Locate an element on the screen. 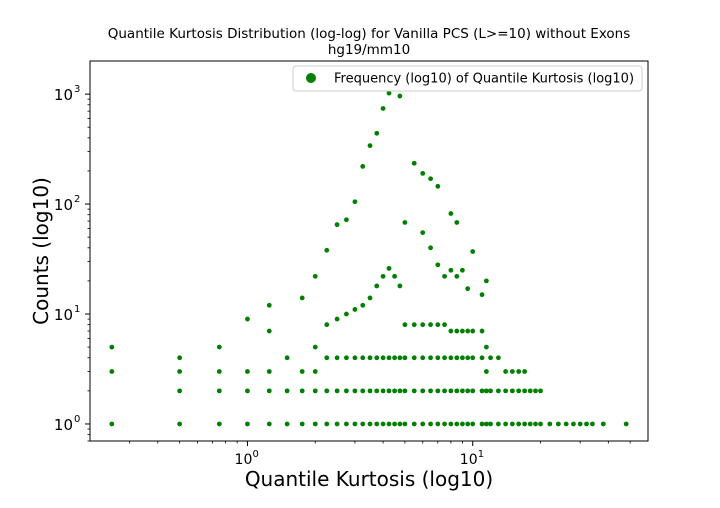 This screenshot has height=508, width=720. y-tick-exponent: 0 is located at coordinates (77, 419).